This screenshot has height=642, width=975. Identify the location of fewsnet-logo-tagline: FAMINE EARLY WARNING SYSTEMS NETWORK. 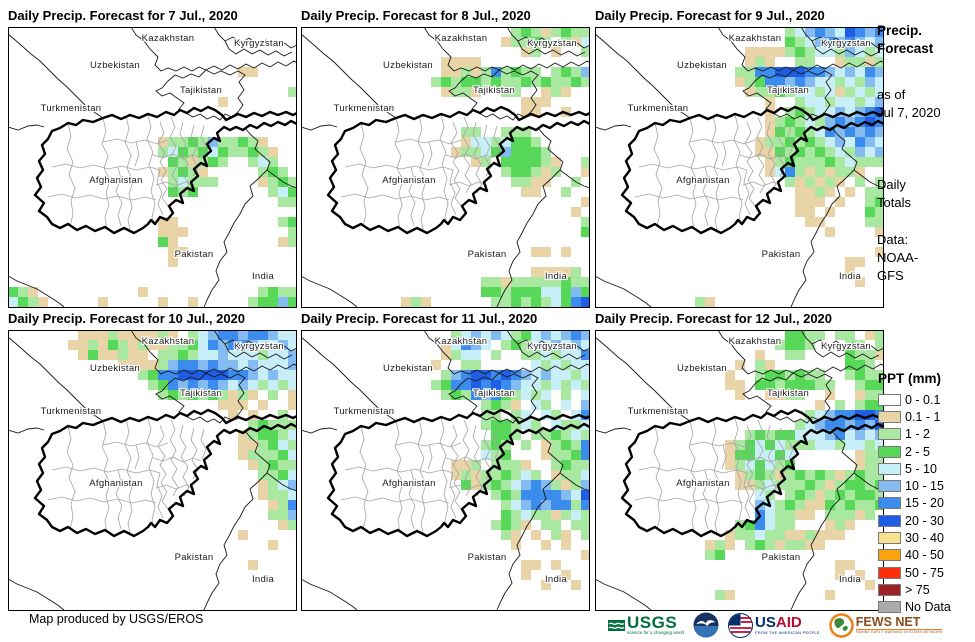
(899, 631).